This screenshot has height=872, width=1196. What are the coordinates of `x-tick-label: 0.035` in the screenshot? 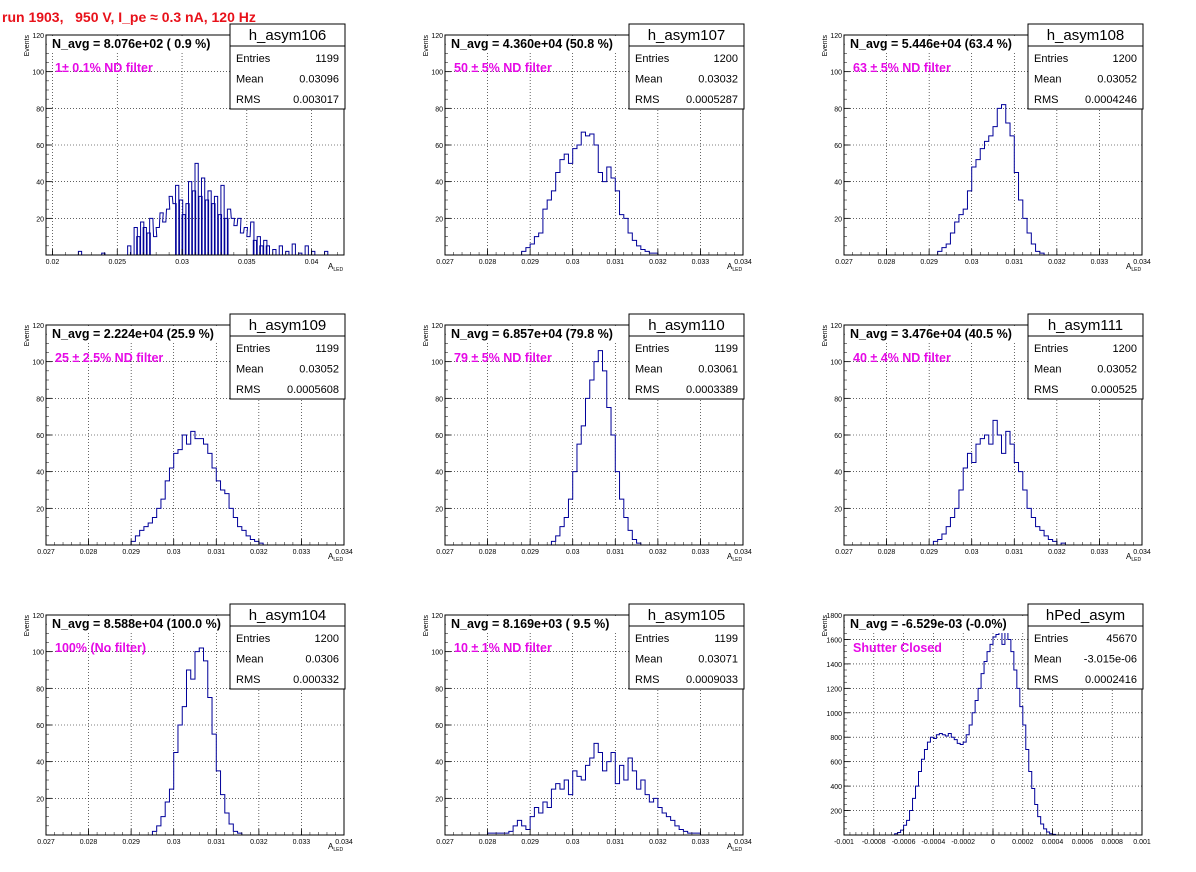 It's located at (247, 262).